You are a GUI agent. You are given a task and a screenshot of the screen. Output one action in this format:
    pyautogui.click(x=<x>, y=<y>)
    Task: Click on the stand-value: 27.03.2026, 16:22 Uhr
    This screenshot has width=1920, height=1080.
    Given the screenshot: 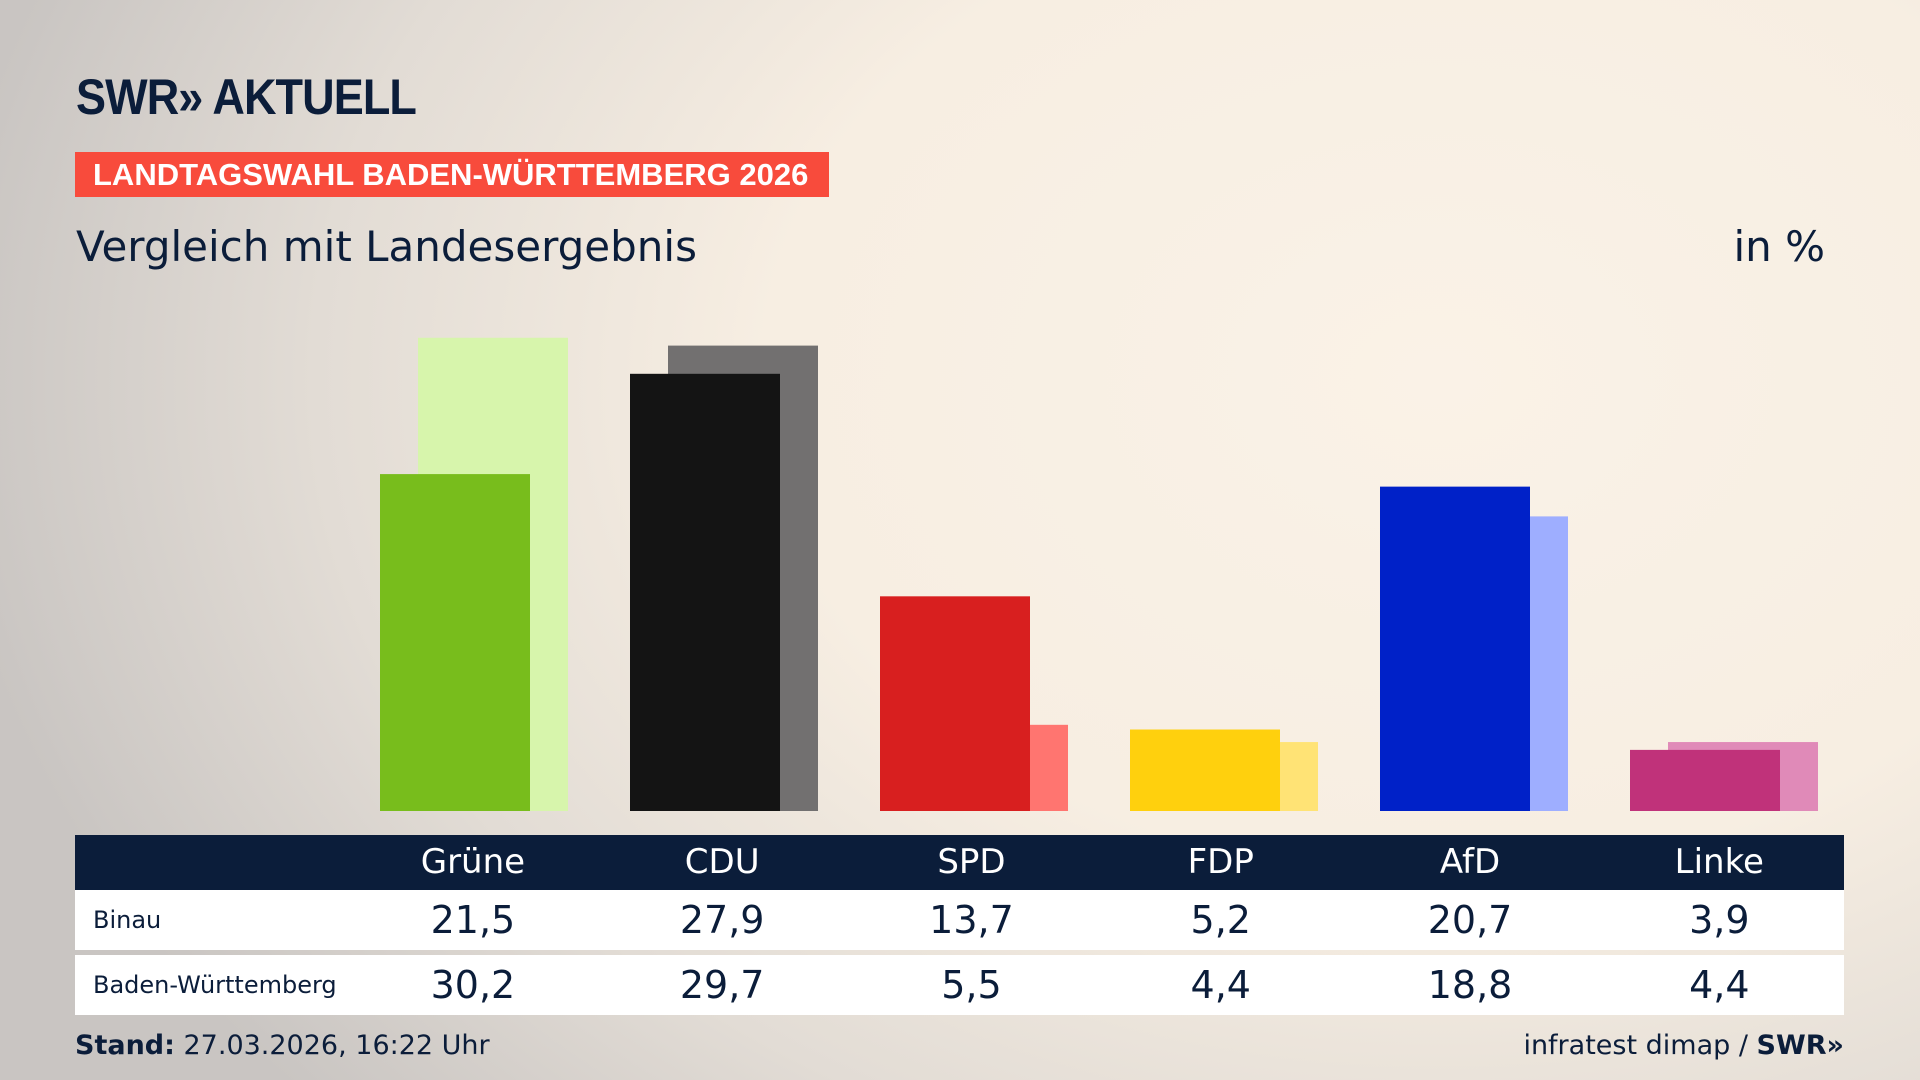 What is the action you would take?
    pyautogui.click(x=332, y=1045)
    